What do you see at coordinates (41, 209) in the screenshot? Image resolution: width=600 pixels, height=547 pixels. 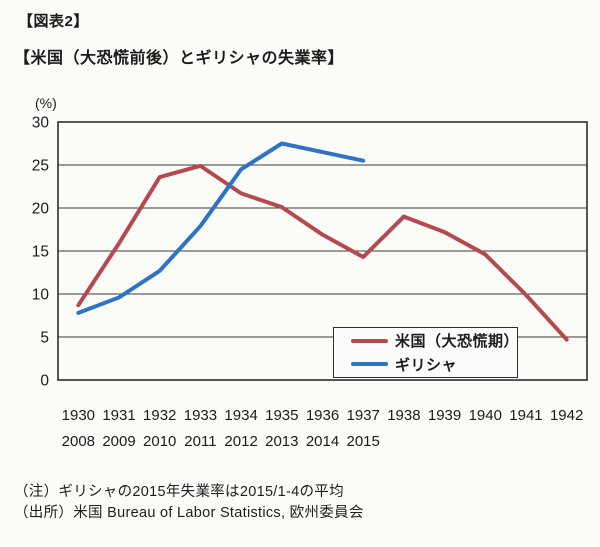 I see `y-axis-tick-label: 20` at bounding box center [41, 209].